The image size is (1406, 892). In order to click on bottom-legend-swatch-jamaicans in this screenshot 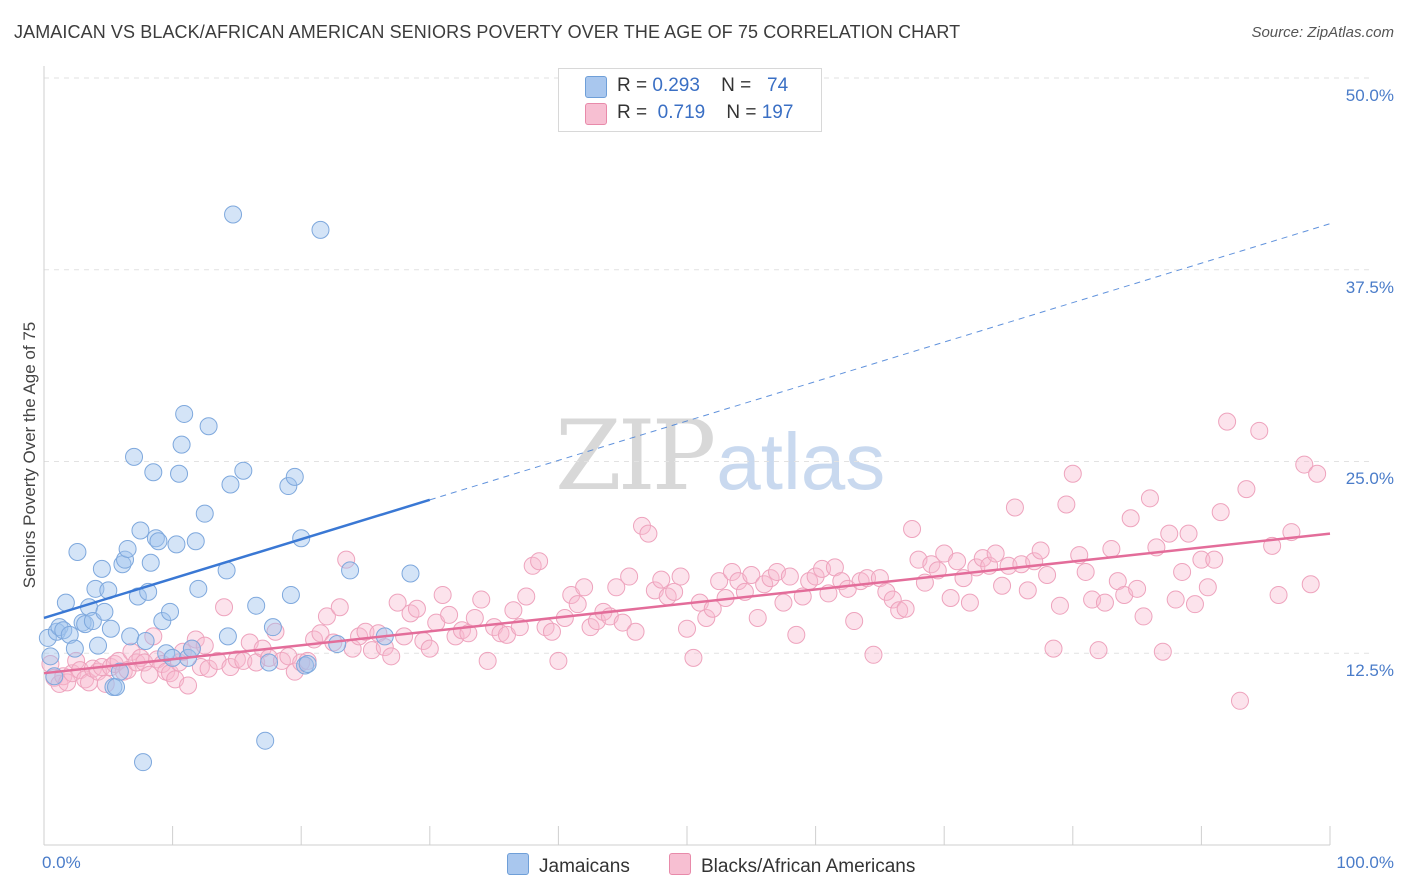, I will do `click(518, 864)`.